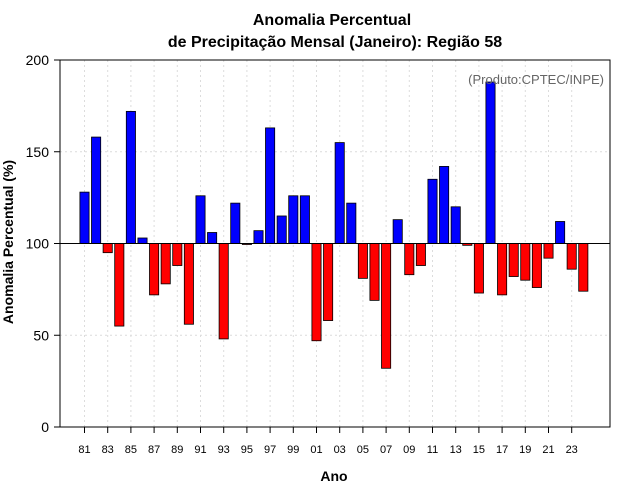 The height and width of the screenshot is (500, 640). What do you see at coordinates (332, 20) in the screenshot?
I see `chart-title-line1: Anomalia Percentual` at bounding box center [332, 20].